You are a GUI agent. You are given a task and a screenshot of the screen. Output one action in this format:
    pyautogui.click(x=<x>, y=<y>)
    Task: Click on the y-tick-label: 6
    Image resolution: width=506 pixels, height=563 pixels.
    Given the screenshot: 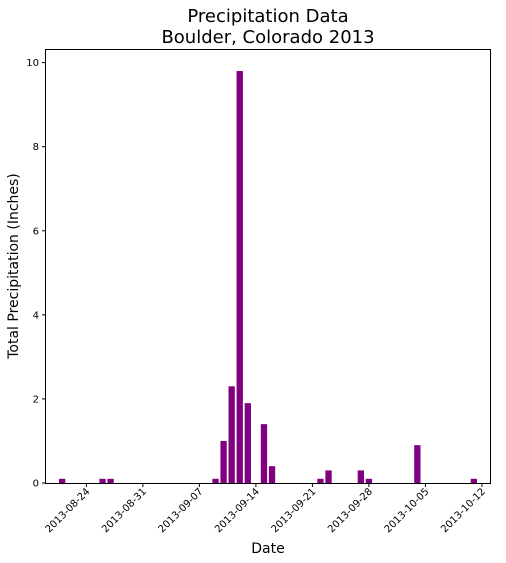 What is the action you would take?
    pyautogui.click(x=36, y=231)
    